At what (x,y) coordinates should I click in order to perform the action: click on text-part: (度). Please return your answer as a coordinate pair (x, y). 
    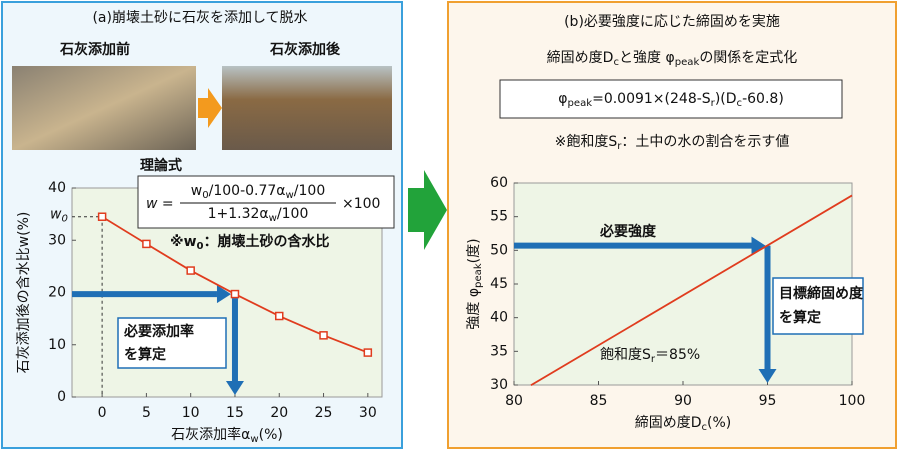
    Looking at the image, I should click on (474, 250).